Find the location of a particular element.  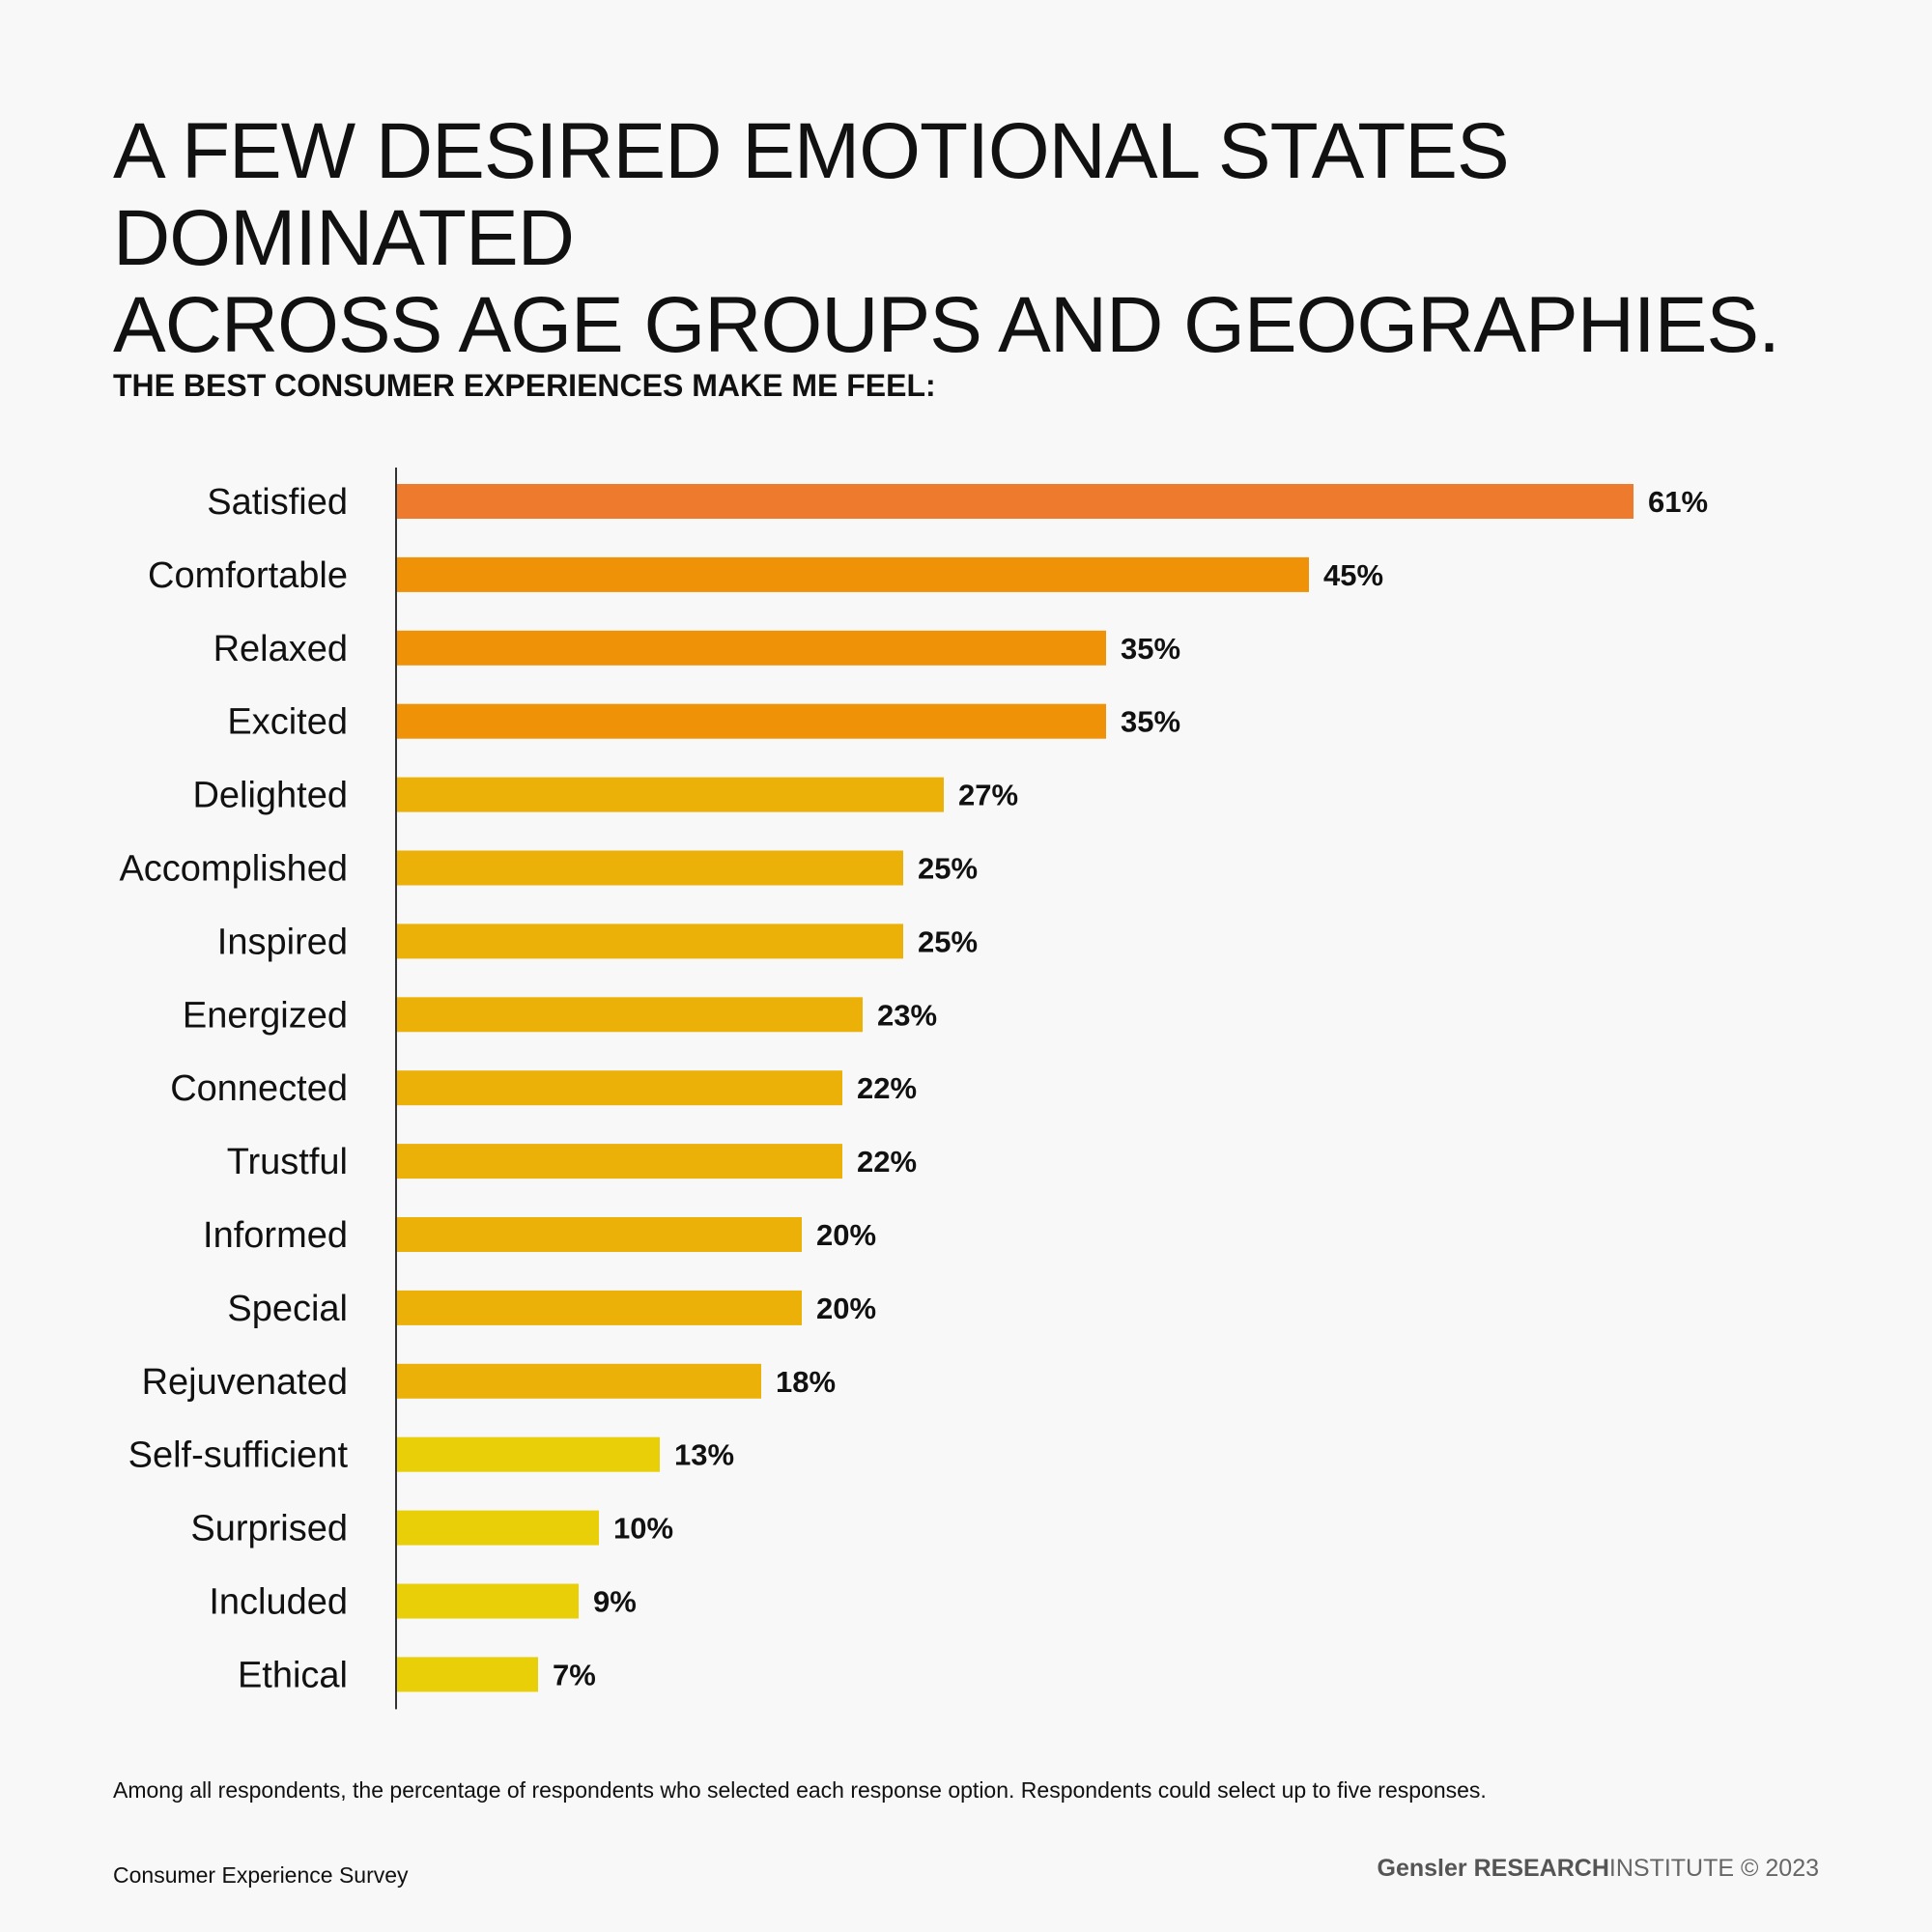

brand-research: RESEARCH is located at coordinates (1541, 1868).